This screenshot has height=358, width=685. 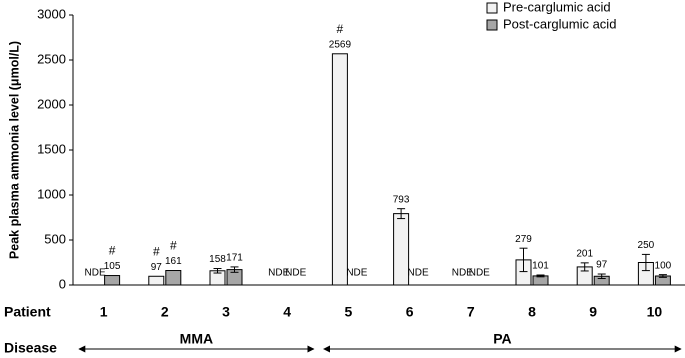 What do you see at coordinates (663, 265) in the screenshot?
I see `value-label: 100` at bounding box center [663, 265].